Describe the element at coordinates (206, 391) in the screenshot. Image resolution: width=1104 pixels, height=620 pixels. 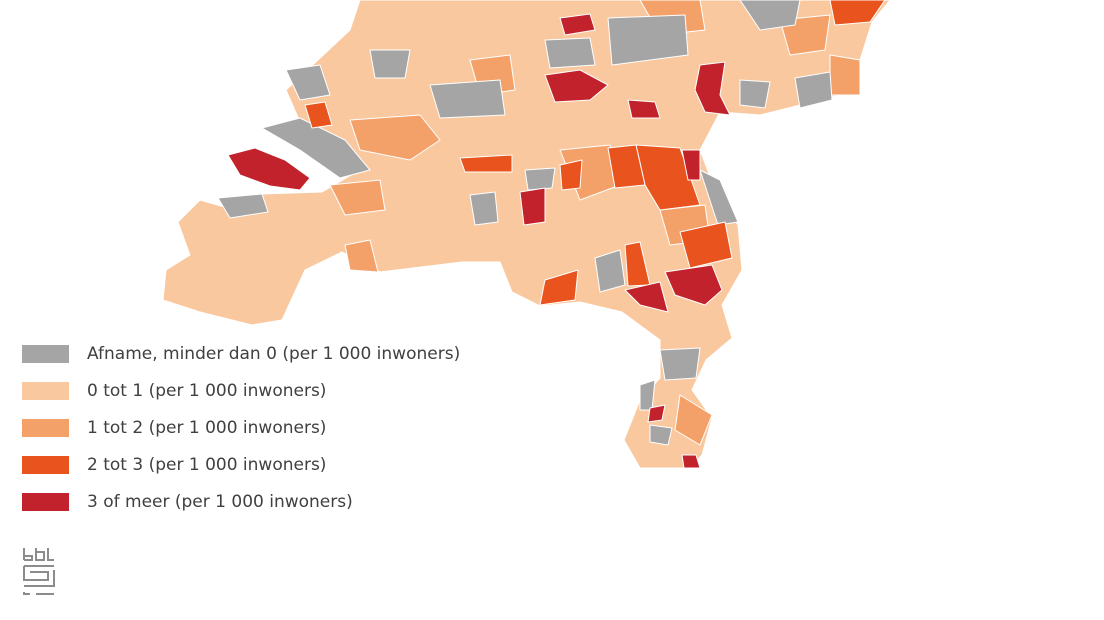
I see `legend-label: 0 tot 1 (per 1 000 inwoners)` at that location.